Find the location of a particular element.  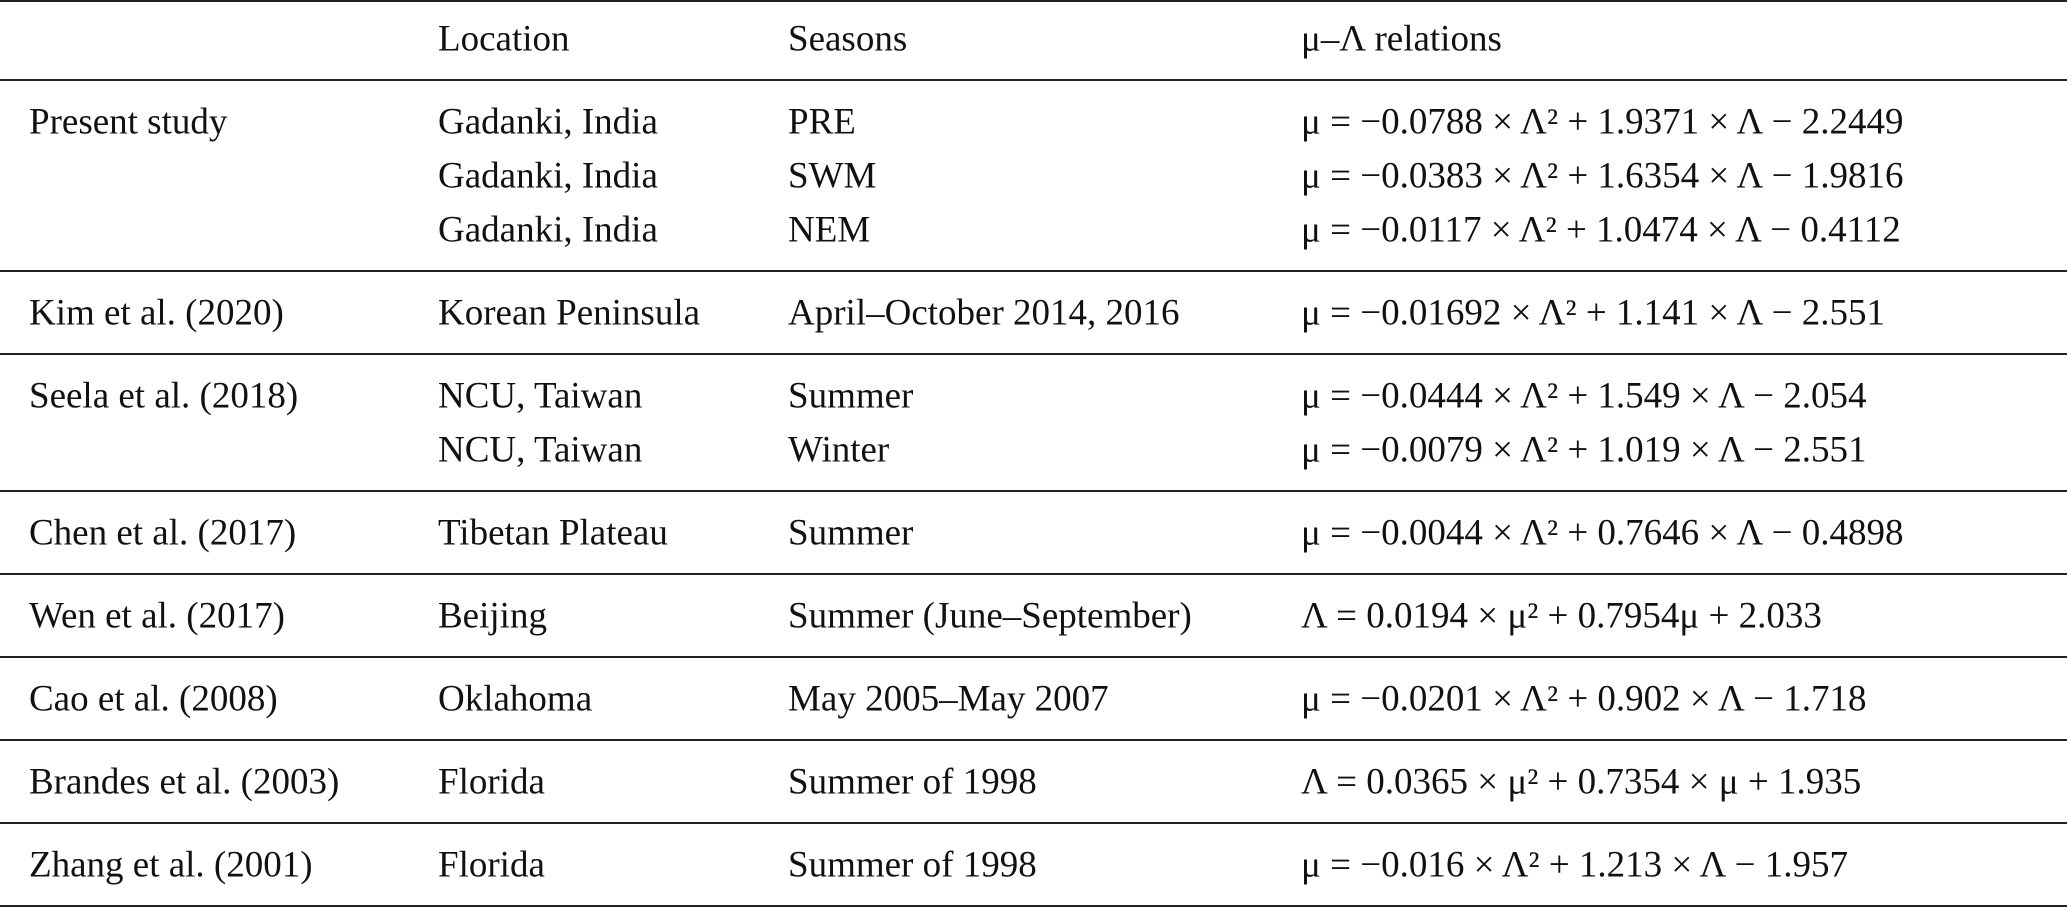

location-cell: Oklahoma is located at coordinates (515, 698).